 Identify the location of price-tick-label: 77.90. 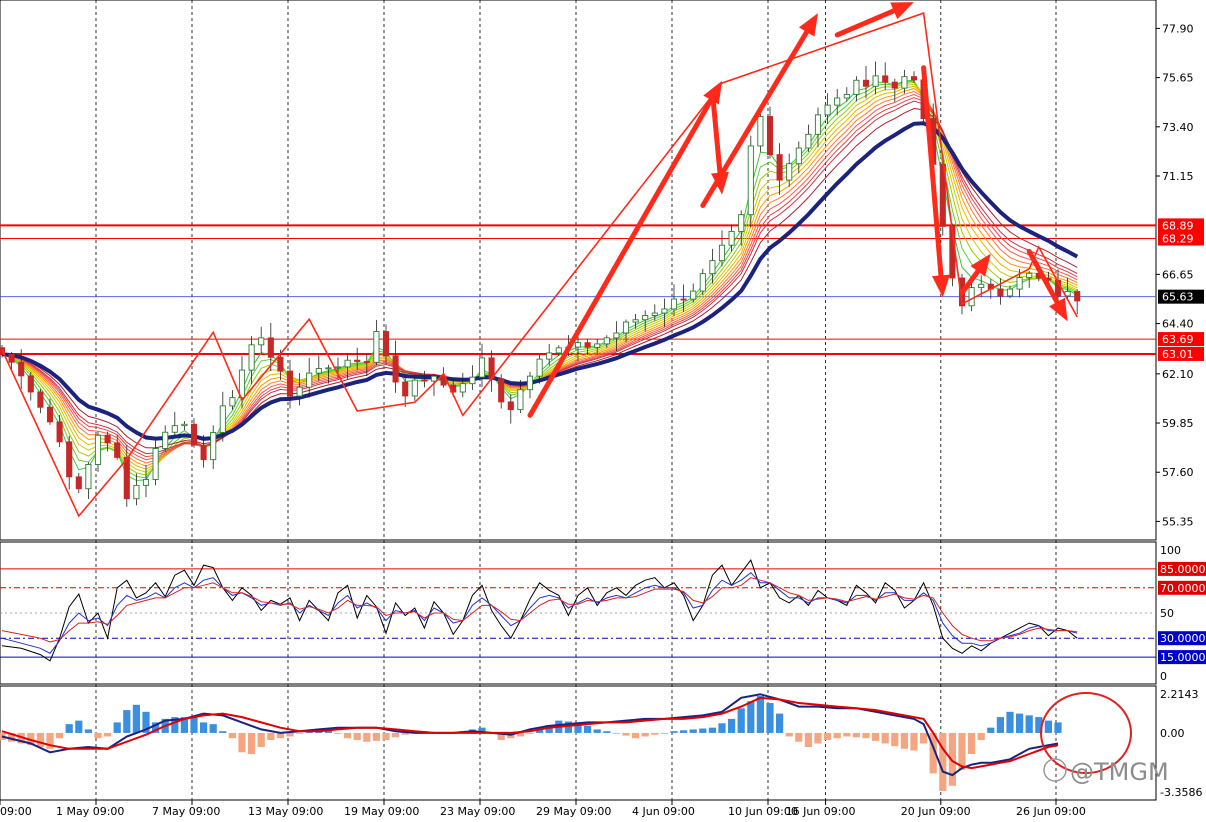
(1178, 28).